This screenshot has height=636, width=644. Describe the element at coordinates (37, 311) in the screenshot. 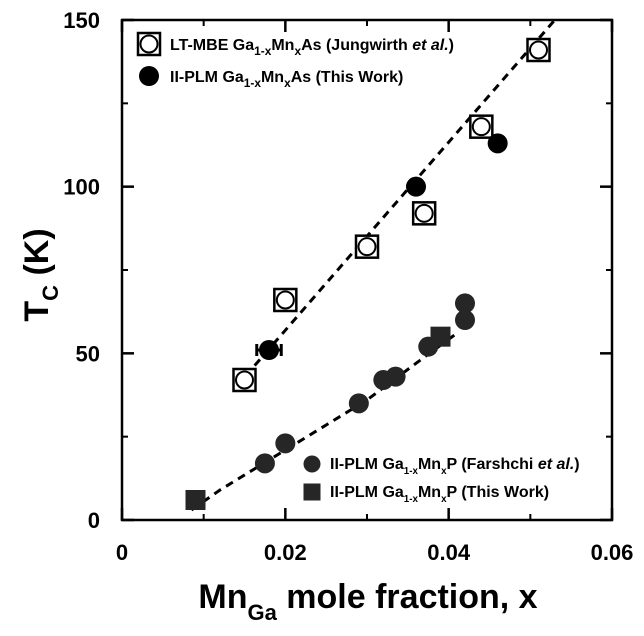

I see `y-axis-title-main: T` at that location.